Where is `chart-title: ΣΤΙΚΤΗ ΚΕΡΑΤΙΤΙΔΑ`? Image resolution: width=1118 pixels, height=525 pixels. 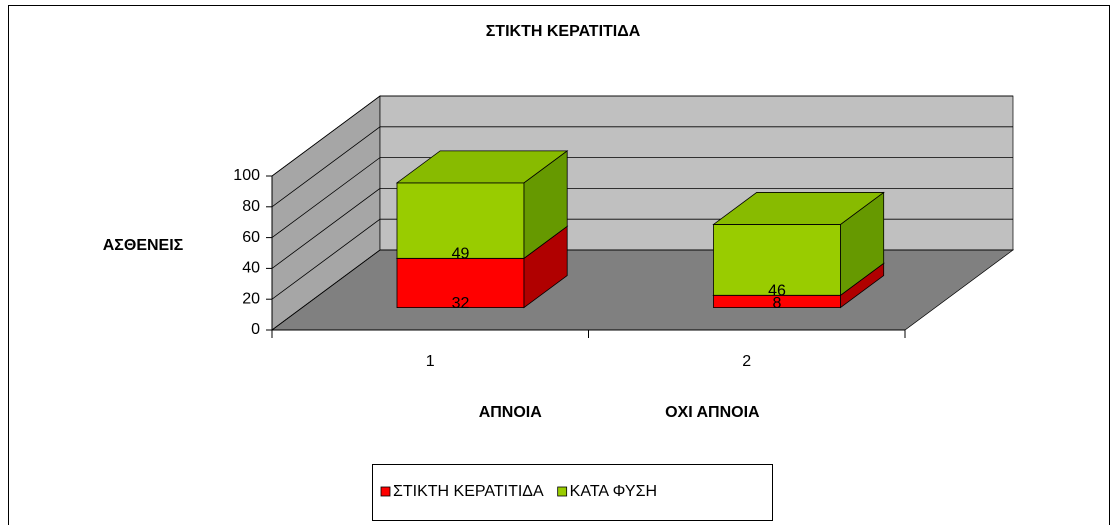 chart-title: ΣΤΙΚΤΗ ΚΕΡΑΤΙΤΙΔΑ is located at coordinates (563, 31).